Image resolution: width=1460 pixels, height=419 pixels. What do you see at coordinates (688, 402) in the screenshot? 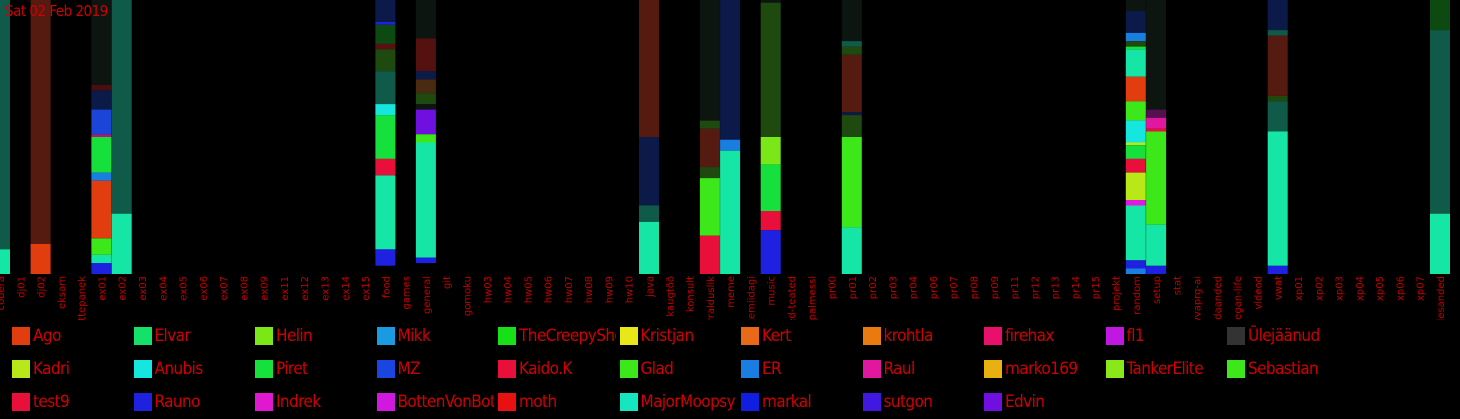
I see `legend-label: MajorMoopsy` at bounding box center [688, 402].